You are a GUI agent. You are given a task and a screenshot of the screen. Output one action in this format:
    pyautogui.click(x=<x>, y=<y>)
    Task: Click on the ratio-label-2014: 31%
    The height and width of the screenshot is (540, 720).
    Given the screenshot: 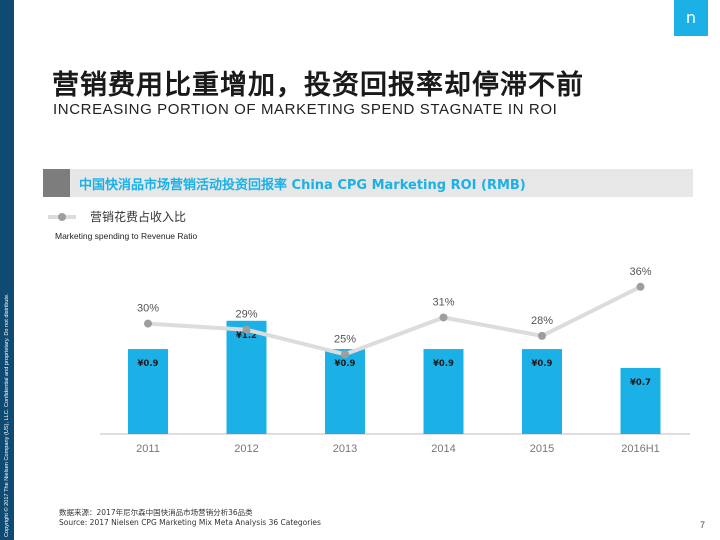 What is the action you would take?
    pyautogui.click(x=443, y=302)
    